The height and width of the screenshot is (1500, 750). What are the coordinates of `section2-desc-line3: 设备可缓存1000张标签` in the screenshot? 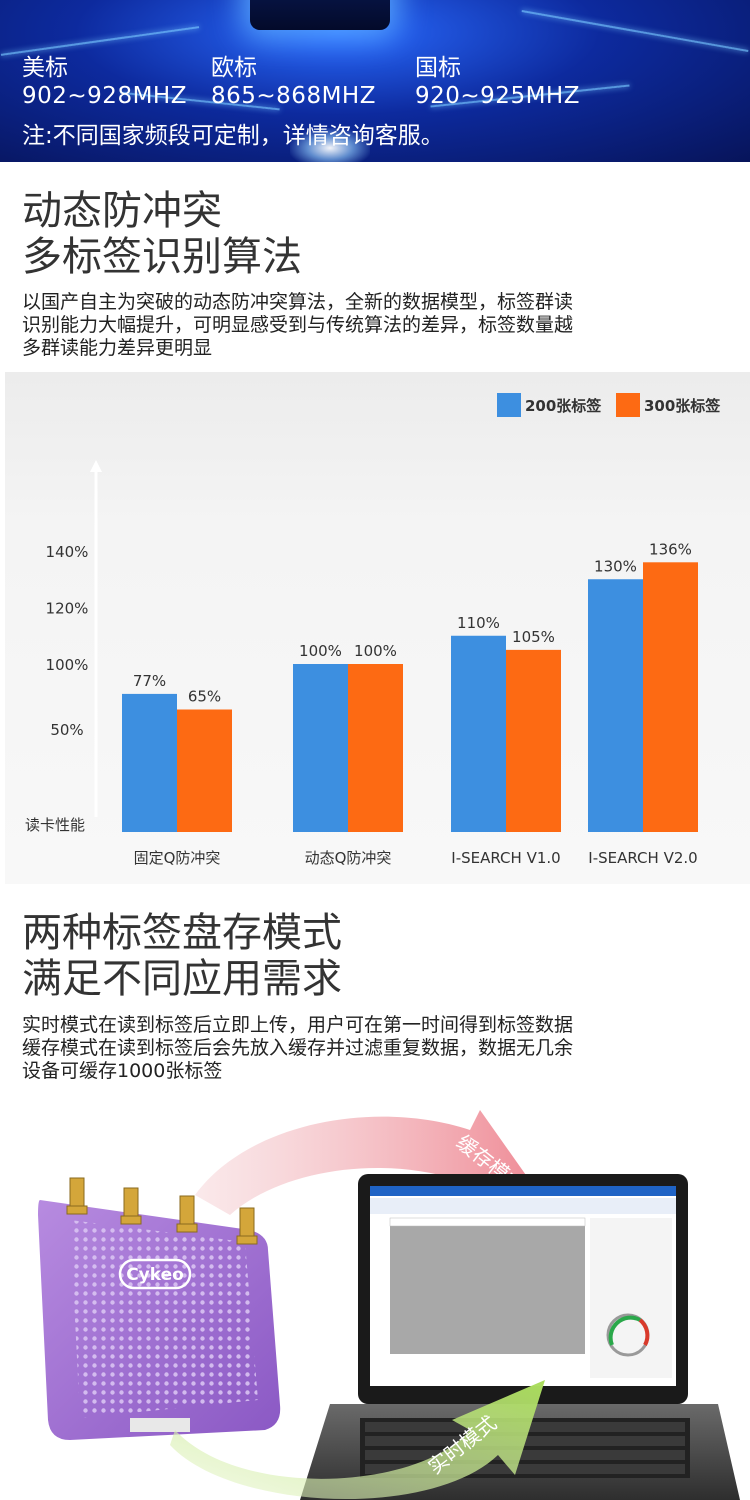 It's located at (122, 1071).